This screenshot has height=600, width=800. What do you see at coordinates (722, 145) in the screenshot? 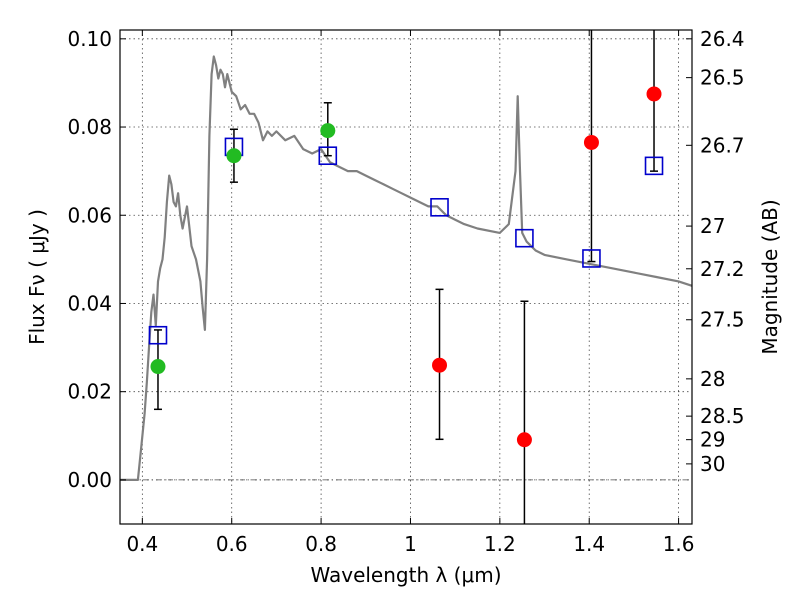
I see `right-tick-label: 26.7` at bounding box center [722, 145].